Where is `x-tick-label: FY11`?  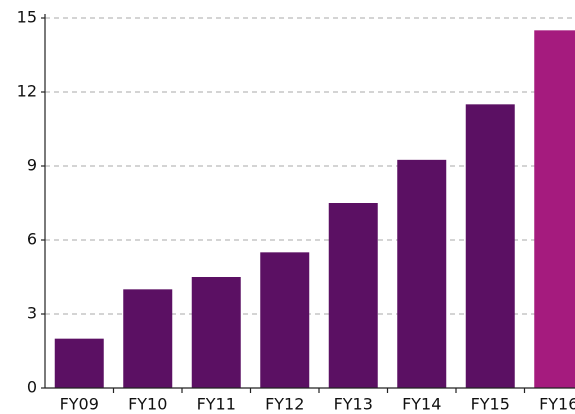
x-tick-label: FY11 is located at coordinates (216, 404).